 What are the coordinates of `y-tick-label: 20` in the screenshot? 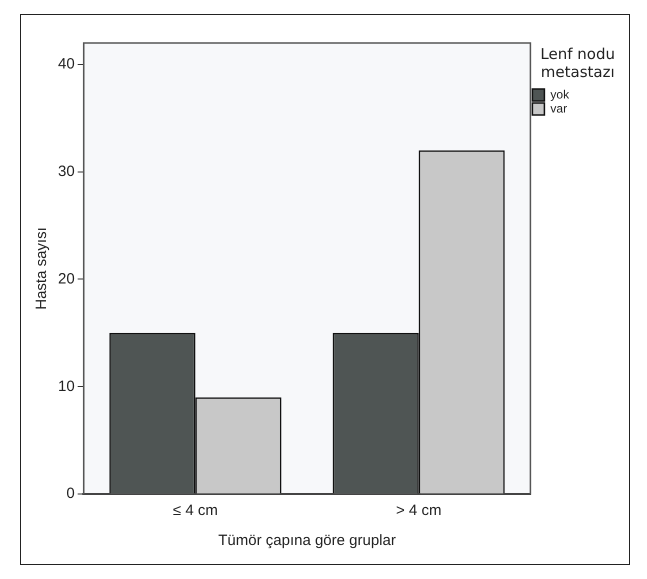 It's located at (66, 279).